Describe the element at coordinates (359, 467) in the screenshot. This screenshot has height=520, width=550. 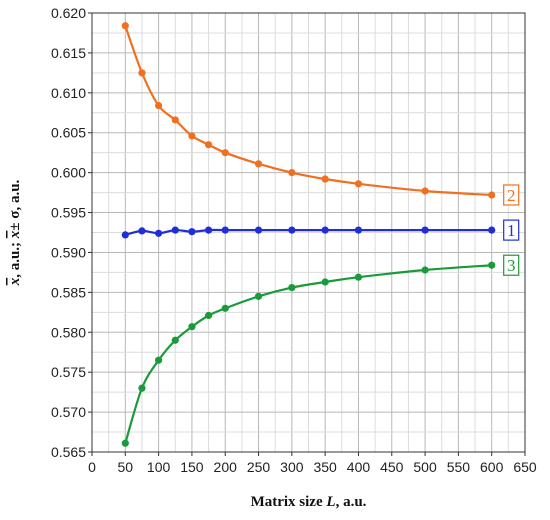
I see `x-tick-label: 400` at that location.